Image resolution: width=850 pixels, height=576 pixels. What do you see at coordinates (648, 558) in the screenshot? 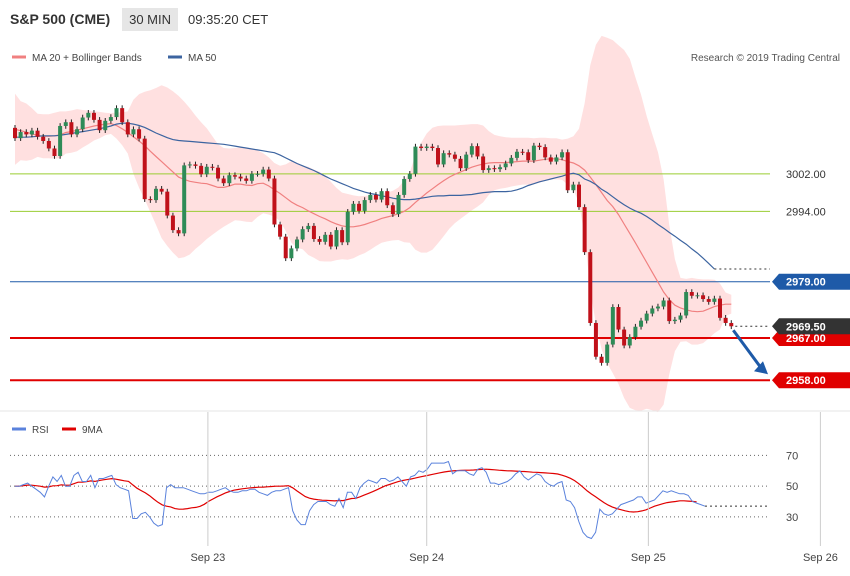
I see `date-label-2: Sep 25` at bounding box center [648, 558].